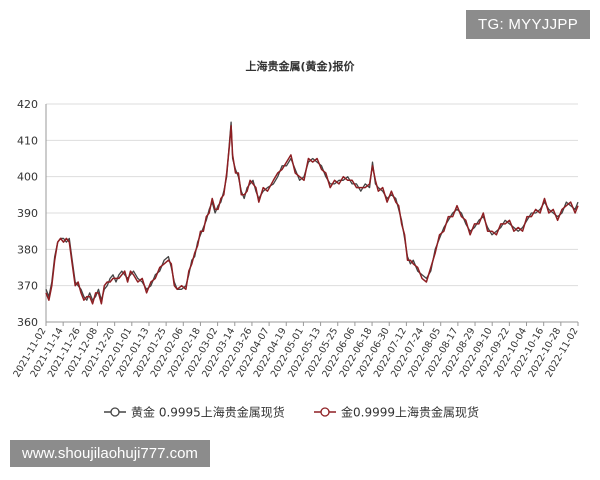  What do you see at coordinates (27, 249) in the screenshot?
I see `y-tick-label: 380` at bounding box center [27, 249].